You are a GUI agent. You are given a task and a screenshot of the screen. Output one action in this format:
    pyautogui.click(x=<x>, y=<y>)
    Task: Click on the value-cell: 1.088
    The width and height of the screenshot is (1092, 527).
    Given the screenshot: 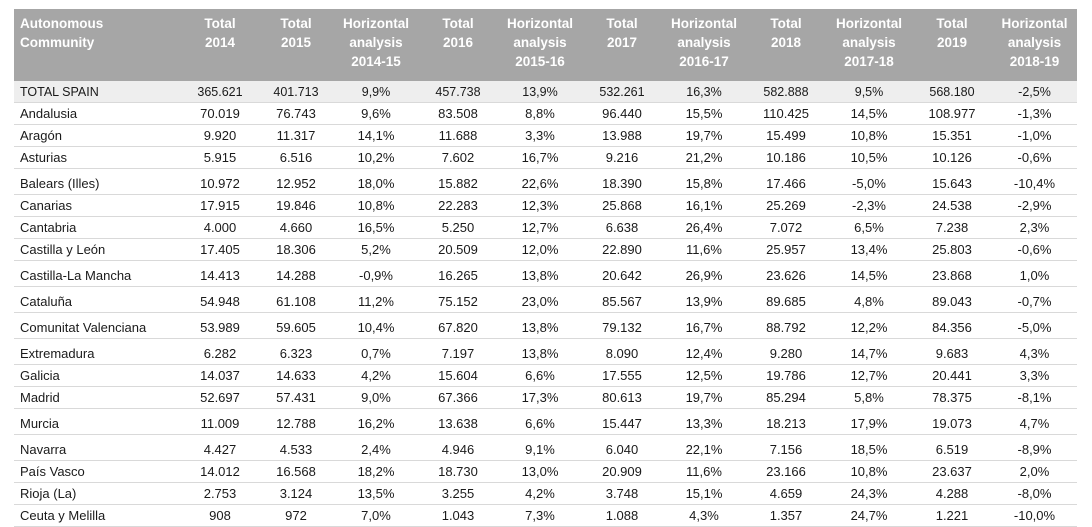 What is the action you would take?
    pyautogui.click(x=622, y=515)
    